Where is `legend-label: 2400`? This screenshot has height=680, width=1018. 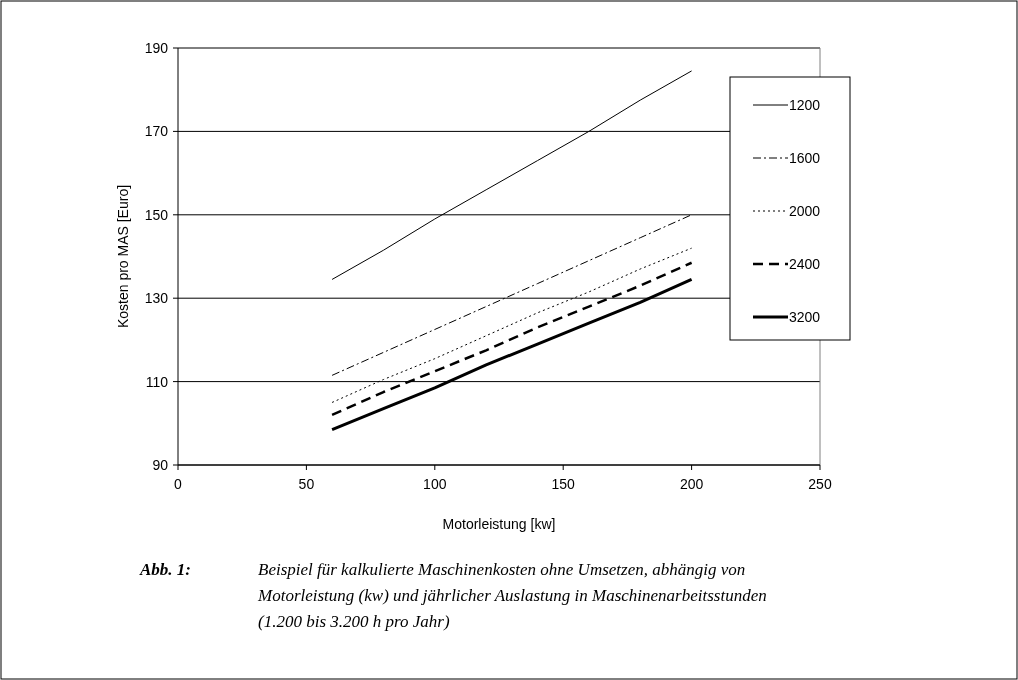
legend-label: 2400 is located at coordinates (805, 263).